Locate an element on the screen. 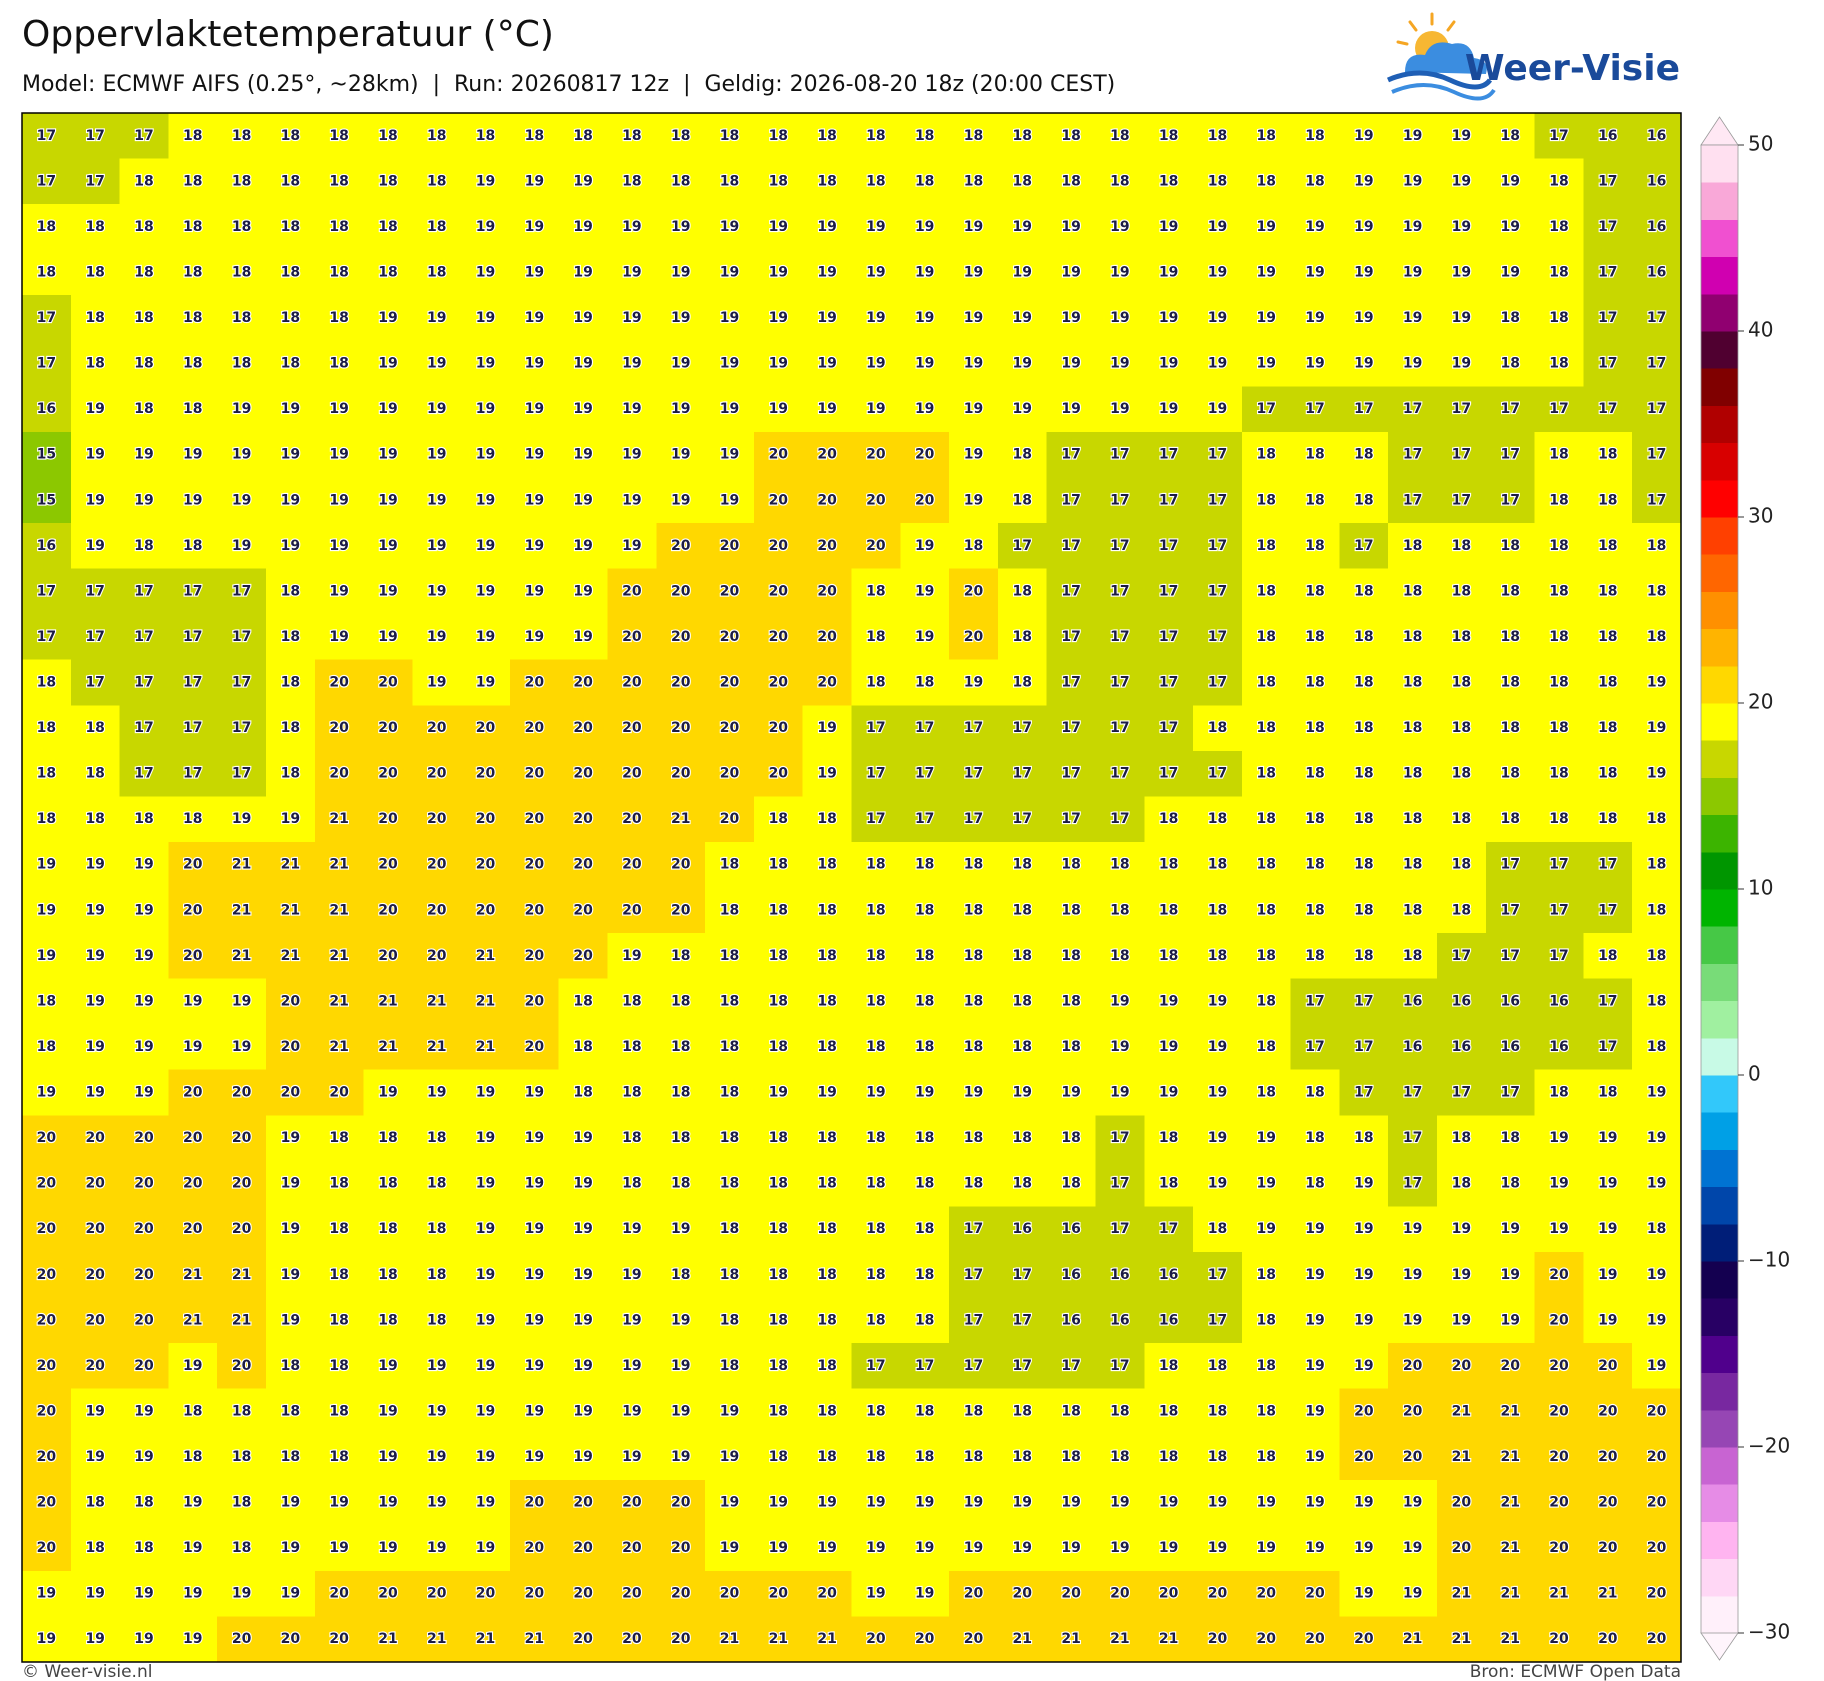 The width and height of the screenshot is (1824, 1681). colorbar-top-arrow is located at coordinates (1719, 131).